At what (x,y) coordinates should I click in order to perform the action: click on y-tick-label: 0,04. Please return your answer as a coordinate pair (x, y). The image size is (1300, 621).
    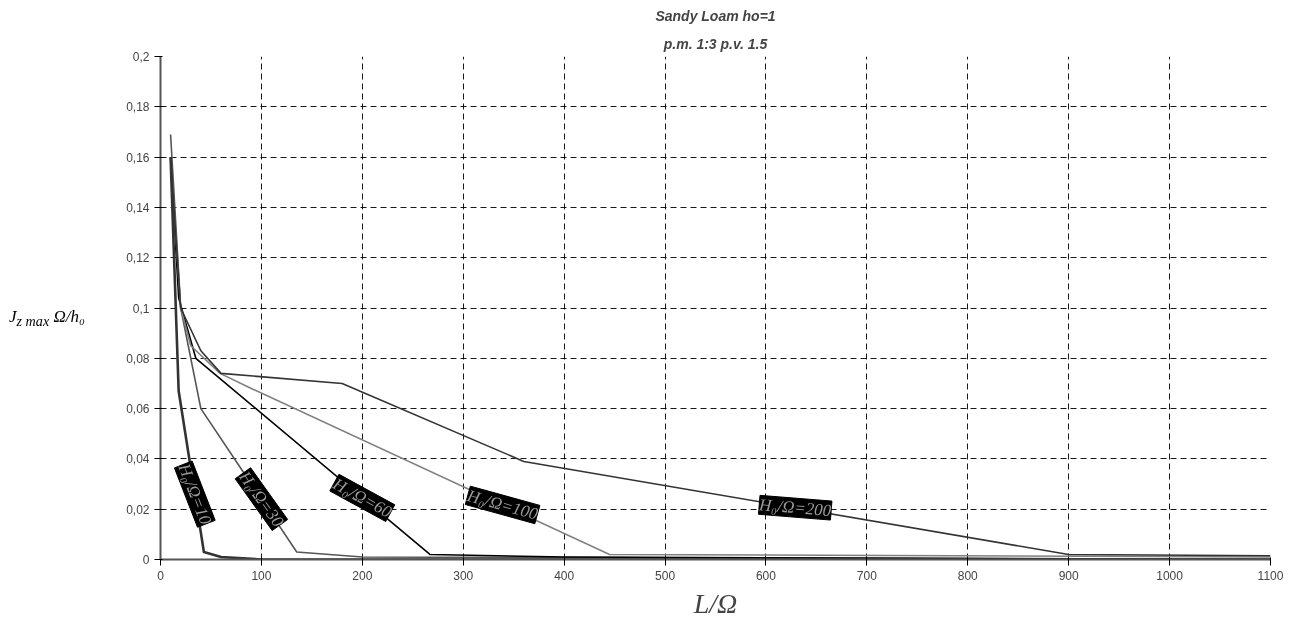
    Looking at the image, I should click on (138, 459).